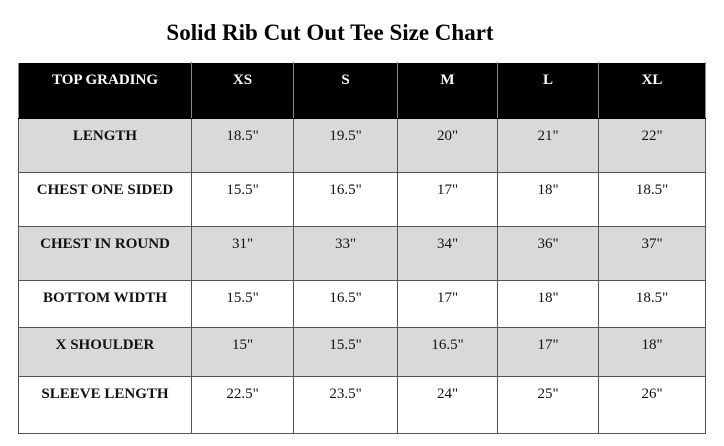  Describe the element at coordinates (447, 90) in the screenshot. I see `column-header: M` at that location.